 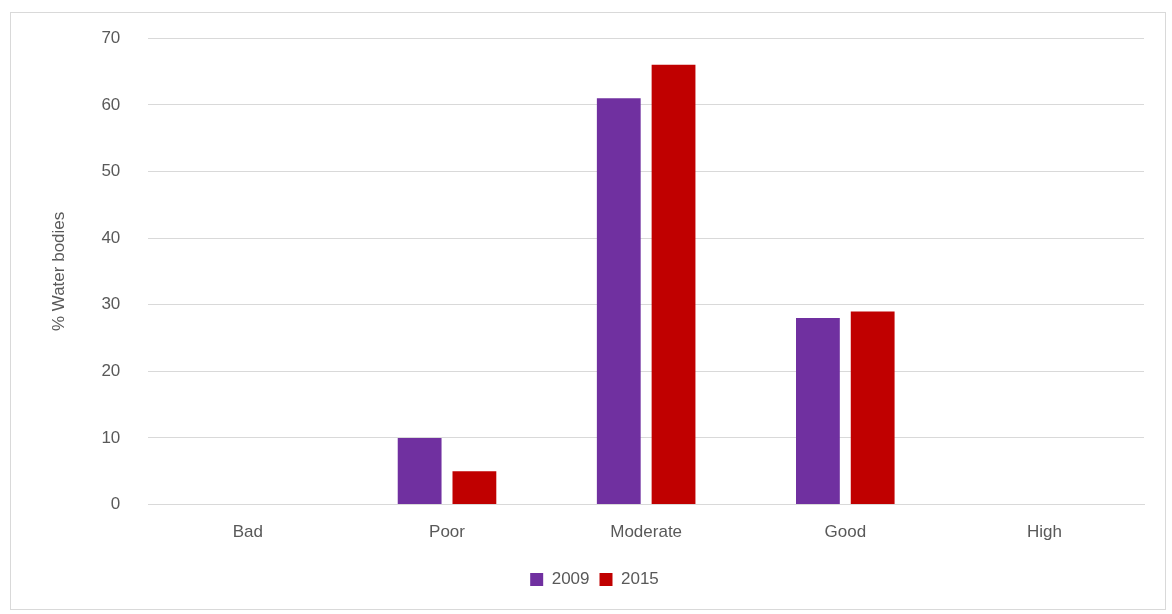 What do you see at coordinates (111, 437) in the screenshot?
I see `y-tick-label: 10` at bounding box center [111, 437].